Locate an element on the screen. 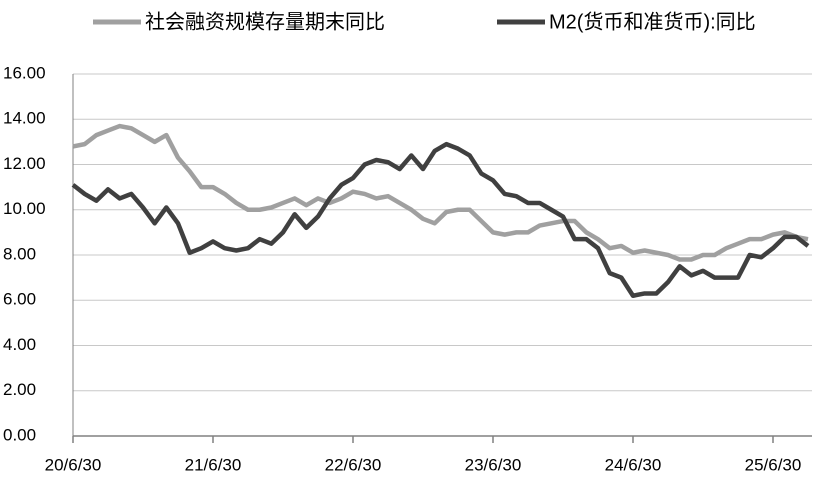 This screenshot has height=490, width=825. x-tick-label: 23/6/30 is located at coordinates (493, 464).